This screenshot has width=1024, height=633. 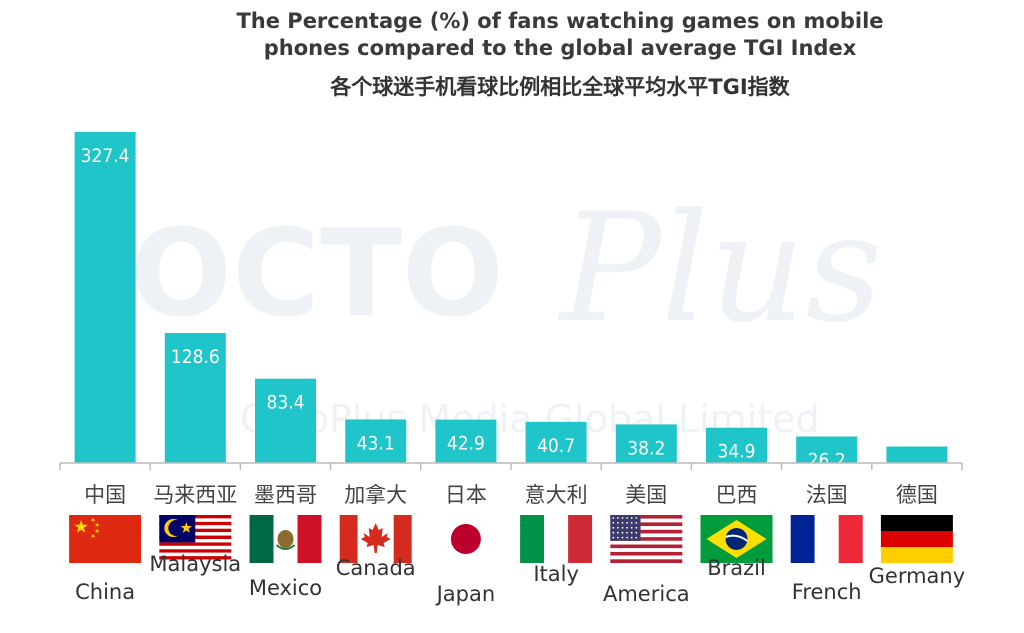 I want to click on english-label: Germany, so click(x=917, y=576).